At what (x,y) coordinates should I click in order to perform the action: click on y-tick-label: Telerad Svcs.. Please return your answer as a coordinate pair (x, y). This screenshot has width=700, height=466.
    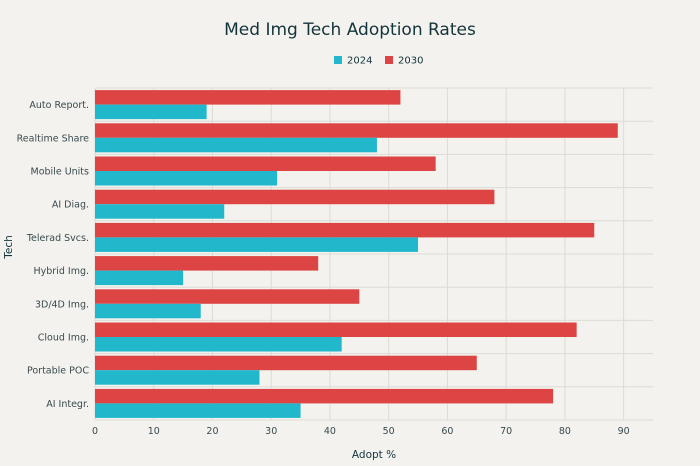
    Looking at the image, I should click on (57, 238).